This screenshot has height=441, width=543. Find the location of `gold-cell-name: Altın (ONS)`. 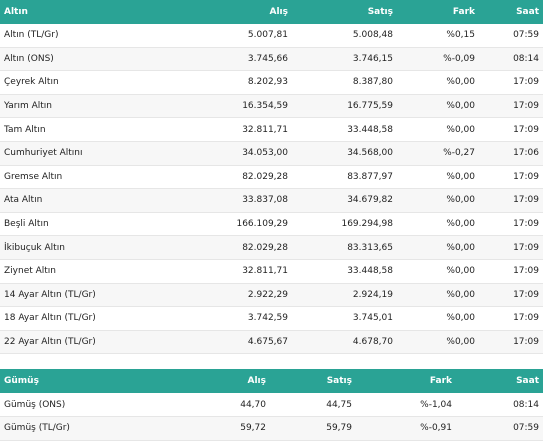

gold-cell-name: Altın (ONS) is located at coordinates (85, 59).